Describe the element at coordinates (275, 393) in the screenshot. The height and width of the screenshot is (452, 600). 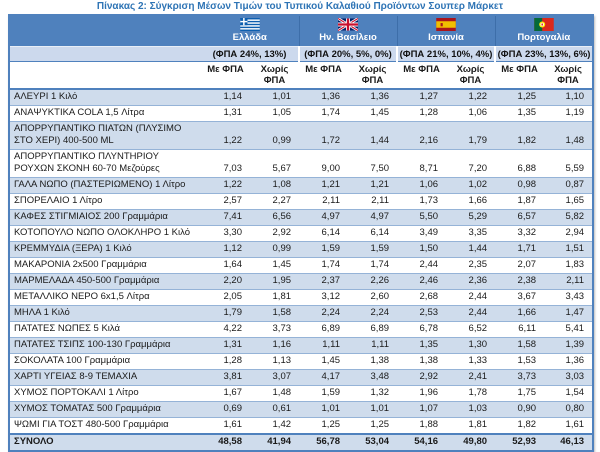
I see `price-cell: 1,48` at that location.